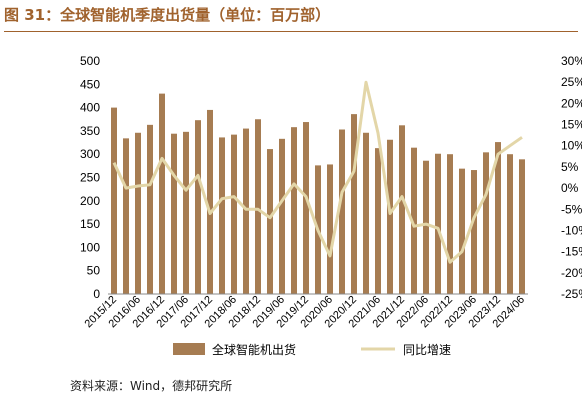  Describe the element at coordinates (571, 294) in the screenshot. I see `y-right-tick-label: -25%` at that location.